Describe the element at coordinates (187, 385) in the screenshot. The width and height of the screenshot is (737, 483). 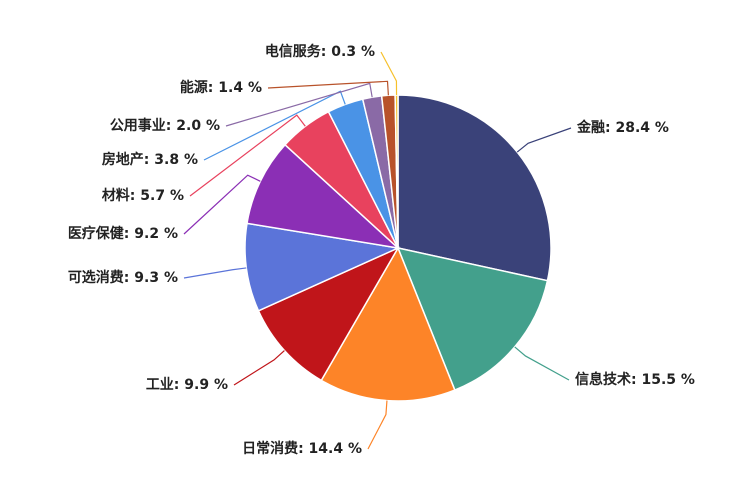
I see `data-label: 工业: 9.9 %` at that location.